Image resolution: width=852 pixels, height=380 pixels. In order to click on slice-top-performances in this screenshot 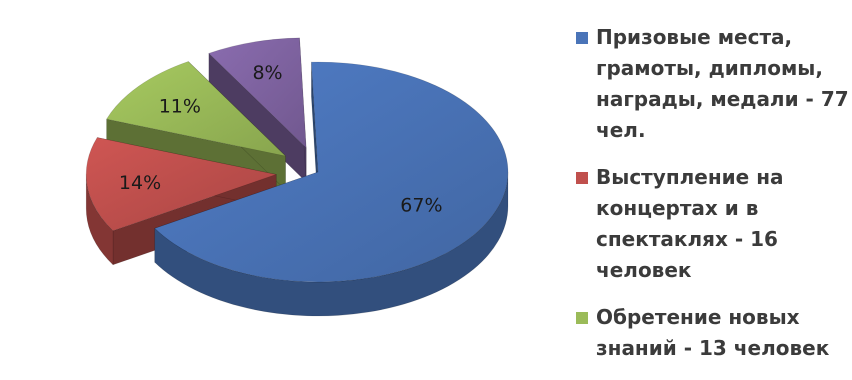, I will do `click(181, 184)`.